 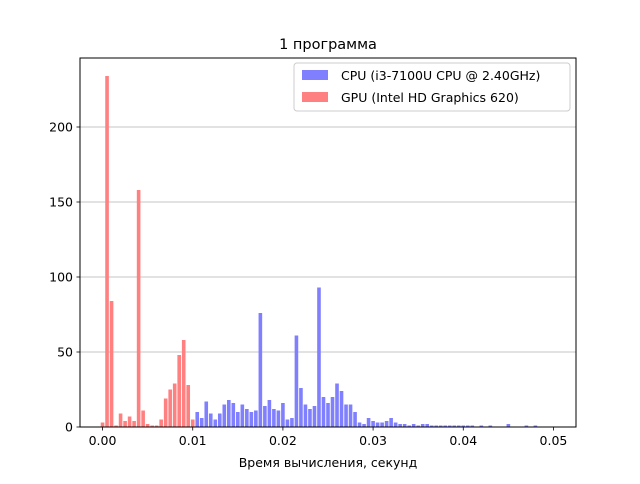 I want to click on x-tick-label: 0.04, so click(x=463, y=440).